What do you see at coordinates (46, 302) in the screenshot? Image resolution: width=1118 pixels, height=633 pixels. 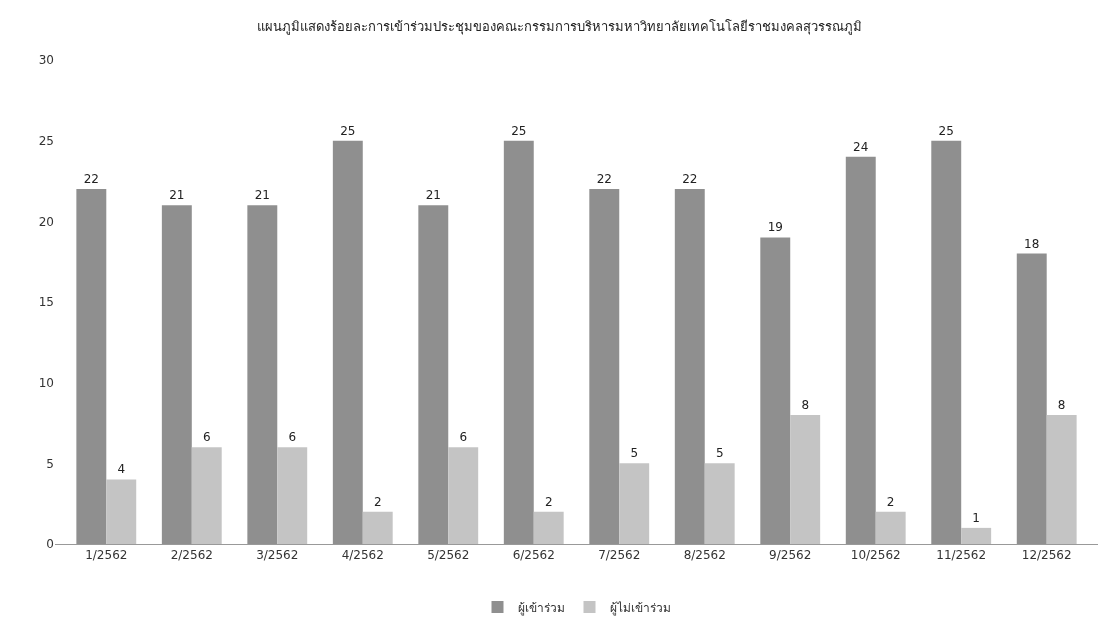 I see `y-tick-label: 15` at bounding box center [46, 302].